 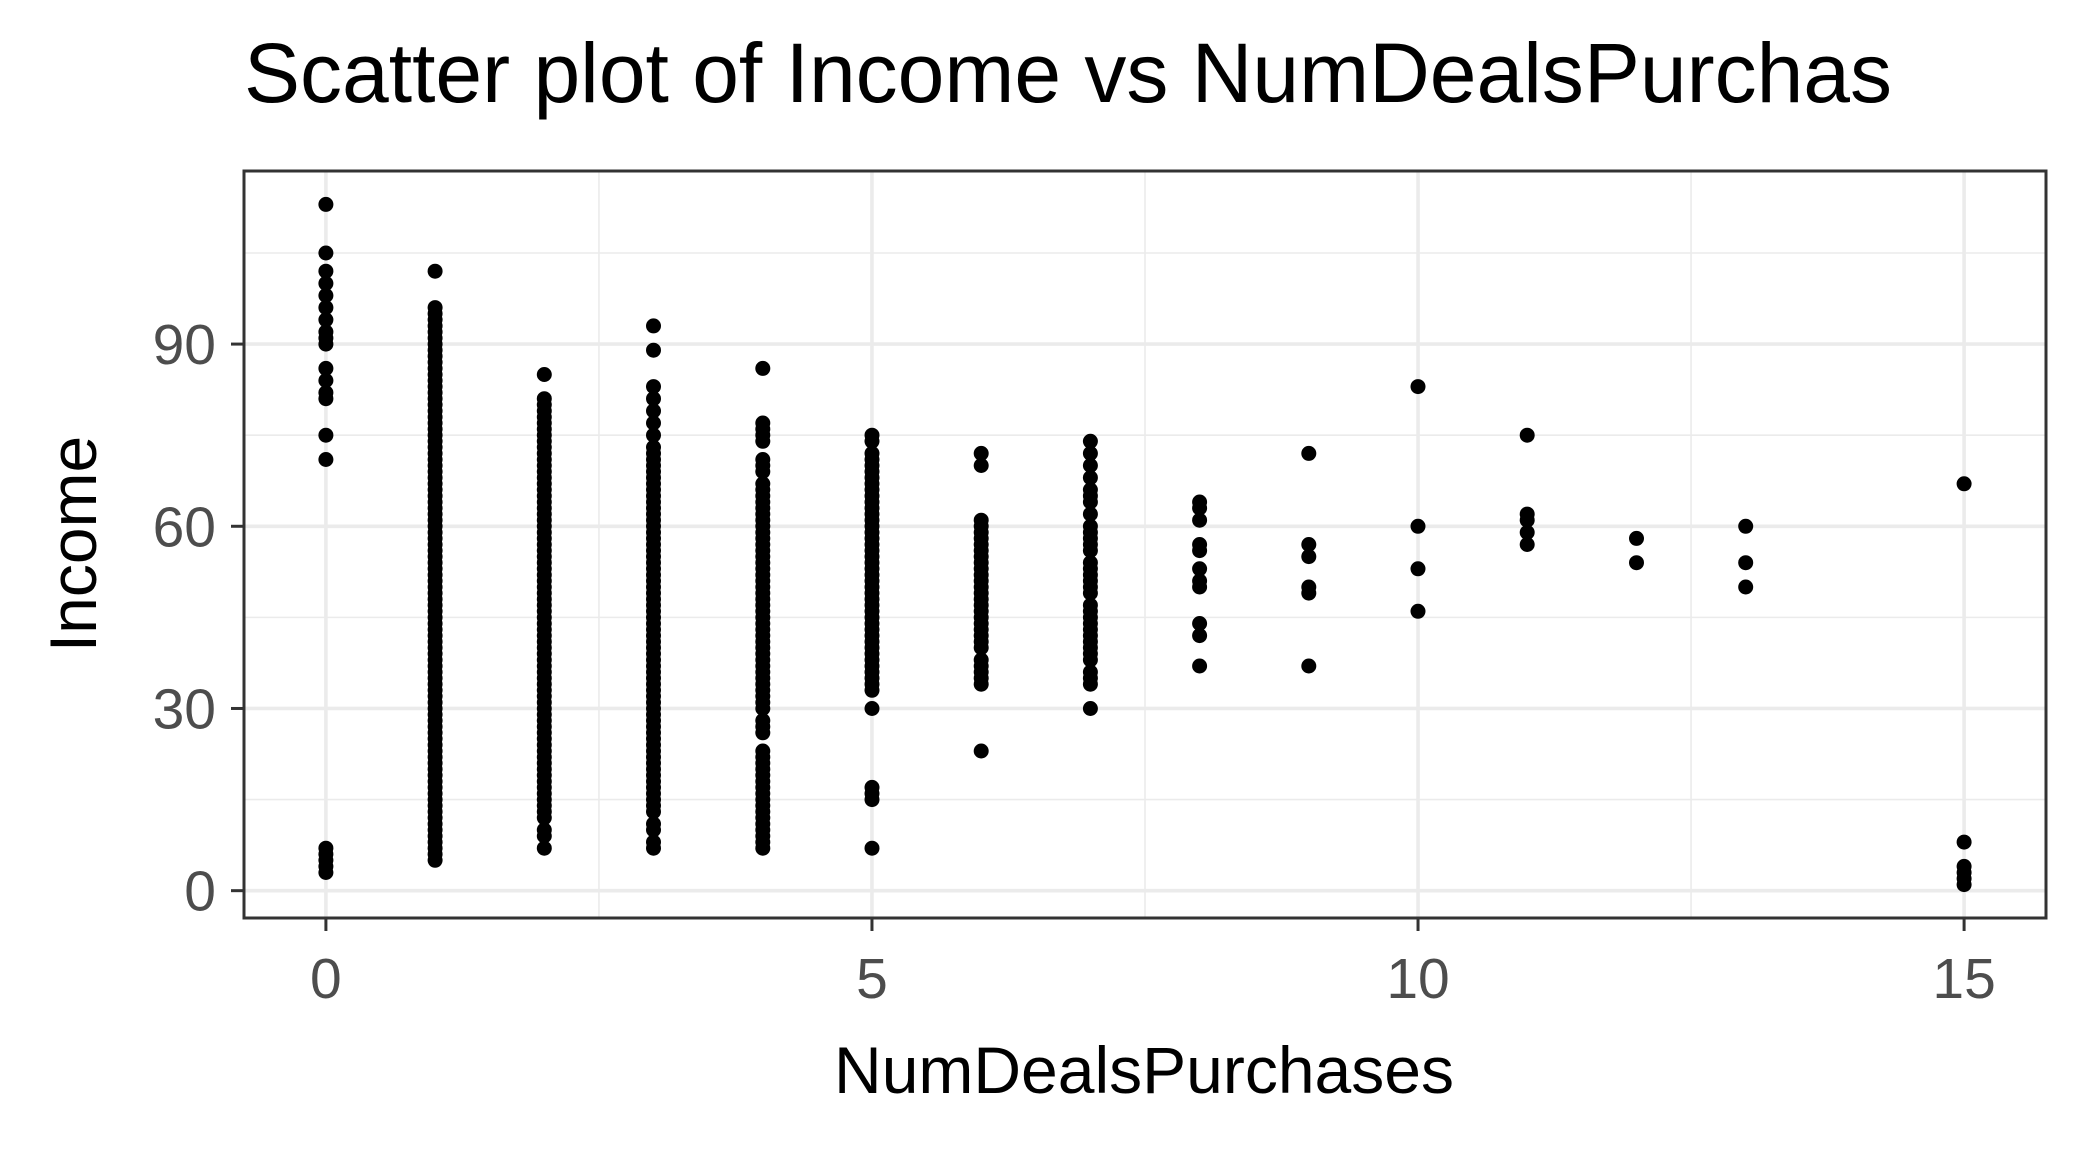 I want to click on x-tick-label: 5, so click(x=872, y=979).